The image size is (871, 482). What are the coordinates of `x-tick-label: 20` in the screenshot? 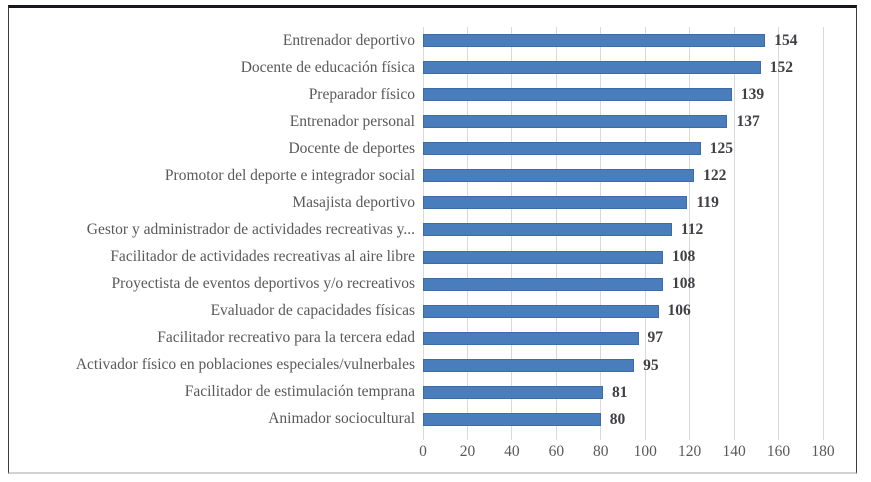 It's located at (467, 451).